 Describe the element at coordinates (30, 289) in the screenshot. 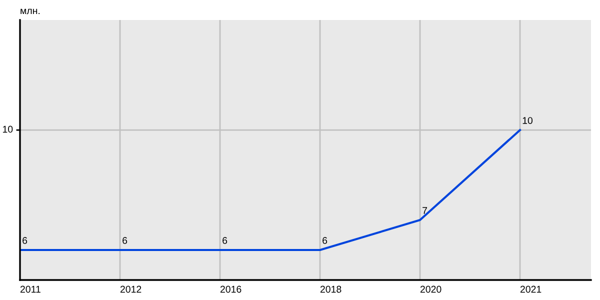

I see `x-tick-label: 2011` at that location.